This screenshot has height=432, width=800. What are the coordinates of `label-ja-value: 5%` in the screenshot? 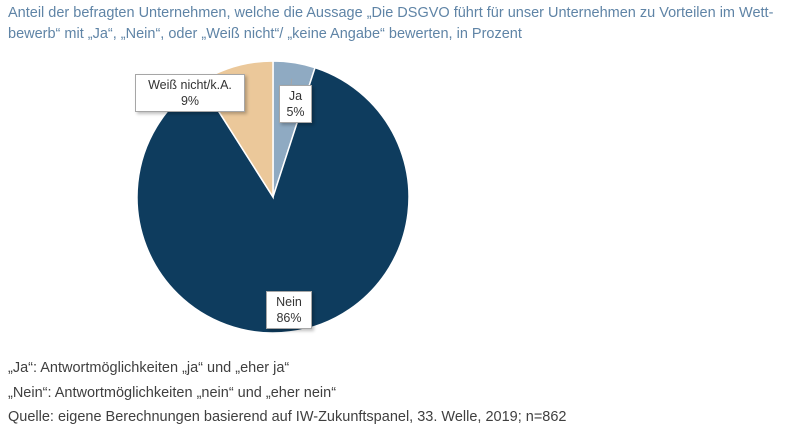 It's located at (295, 112).